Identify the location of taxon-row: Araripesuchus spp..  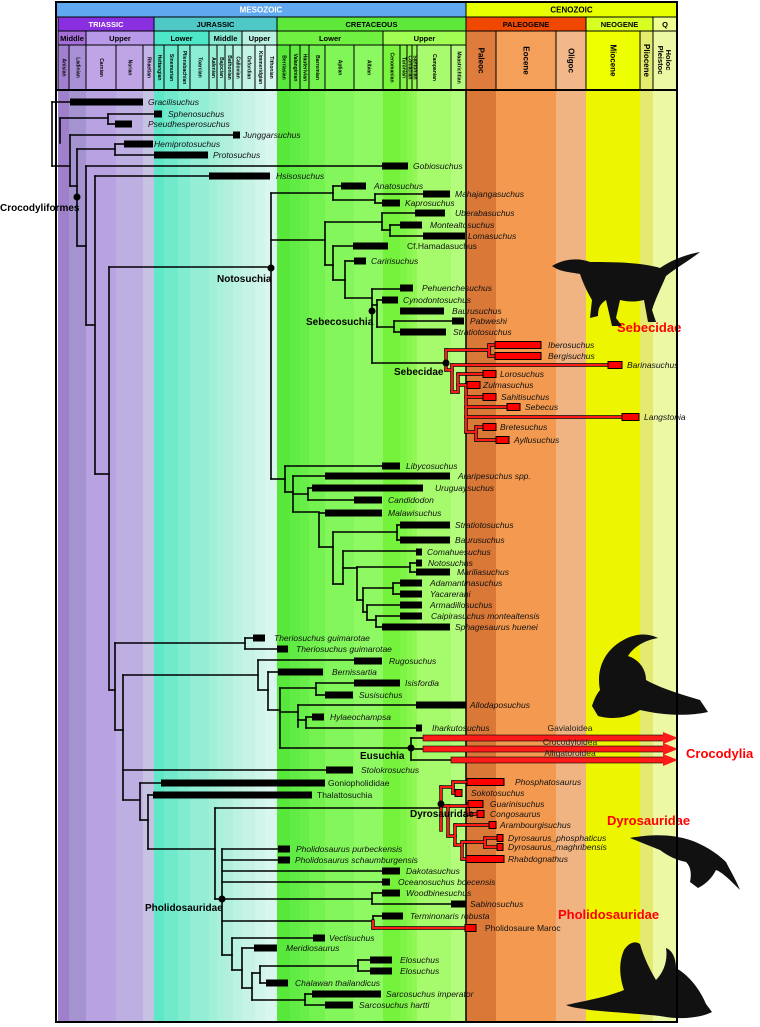
(428, 476).